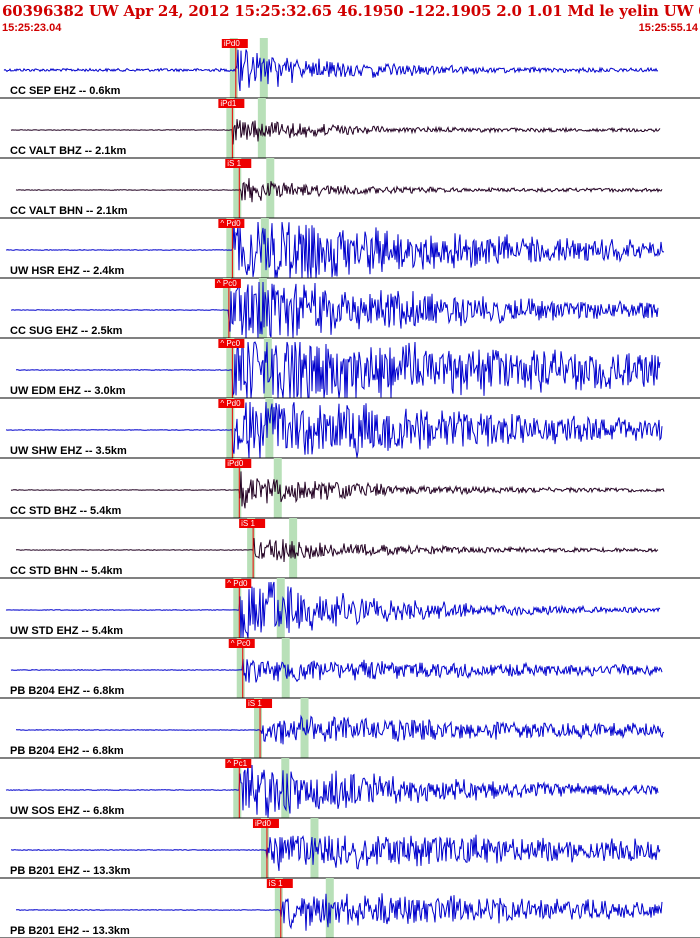 Image resolution: width=700 pixels, height=938 pixels. What do you see at coordinates (69, 211) in the screenshot?
I see `station-label: CC VALT BHN -- 2.1km` at bounding box center [69, 211].